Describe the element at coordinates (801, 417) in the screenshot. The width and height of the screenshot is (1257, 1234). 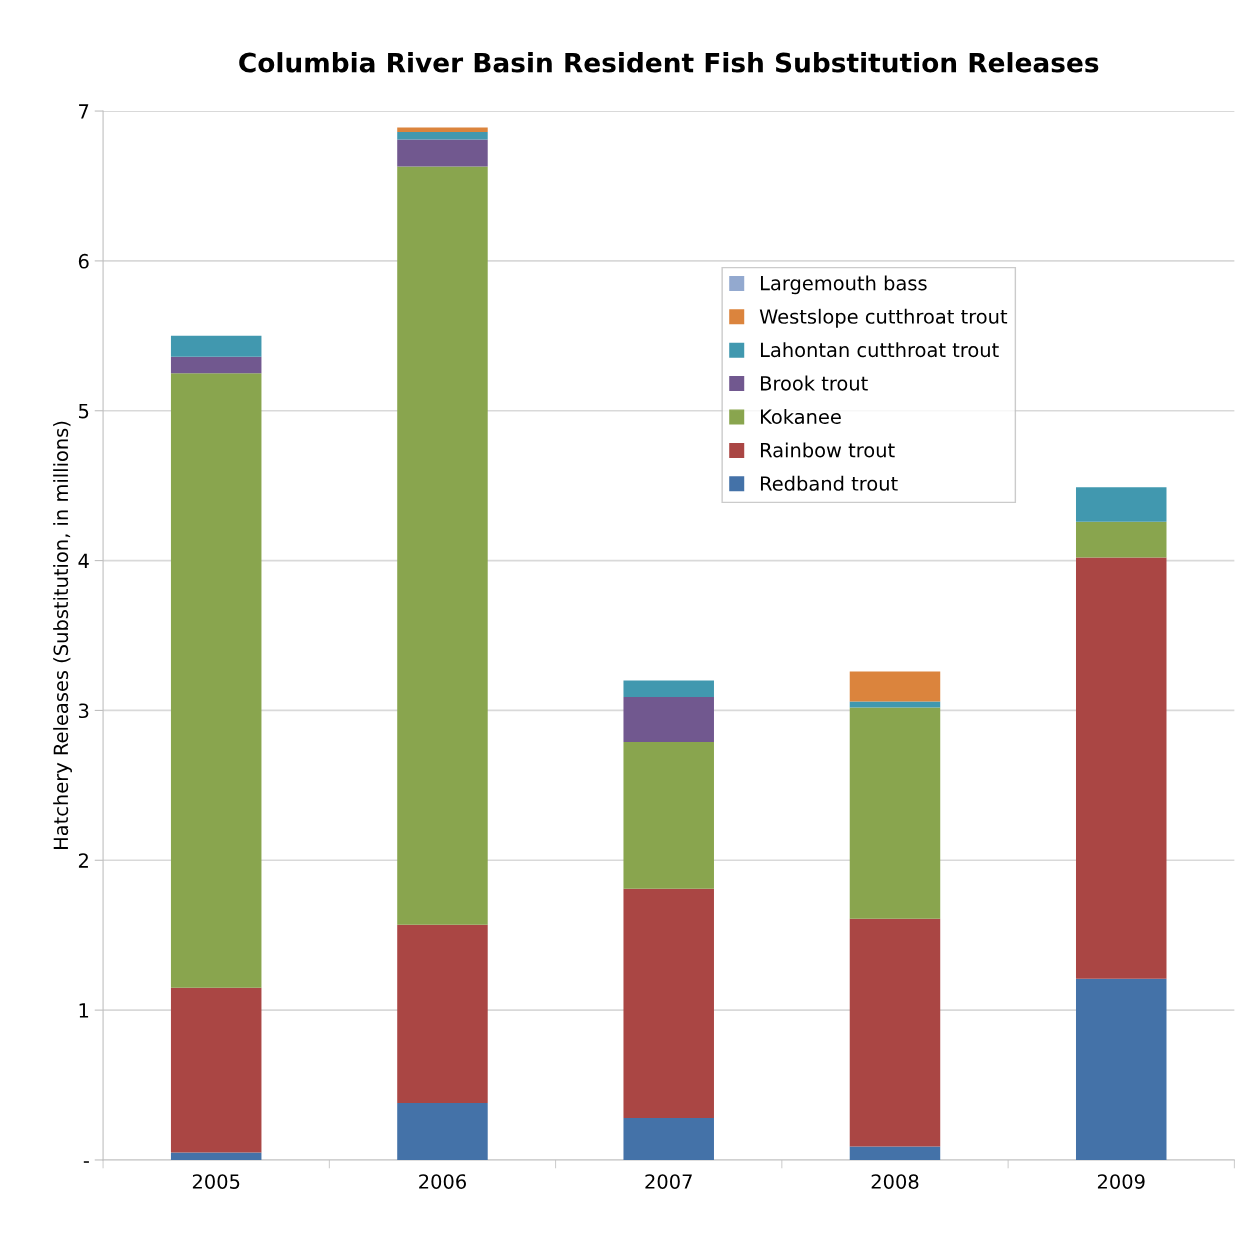
I see `legend-label: Kokanee` at that location.